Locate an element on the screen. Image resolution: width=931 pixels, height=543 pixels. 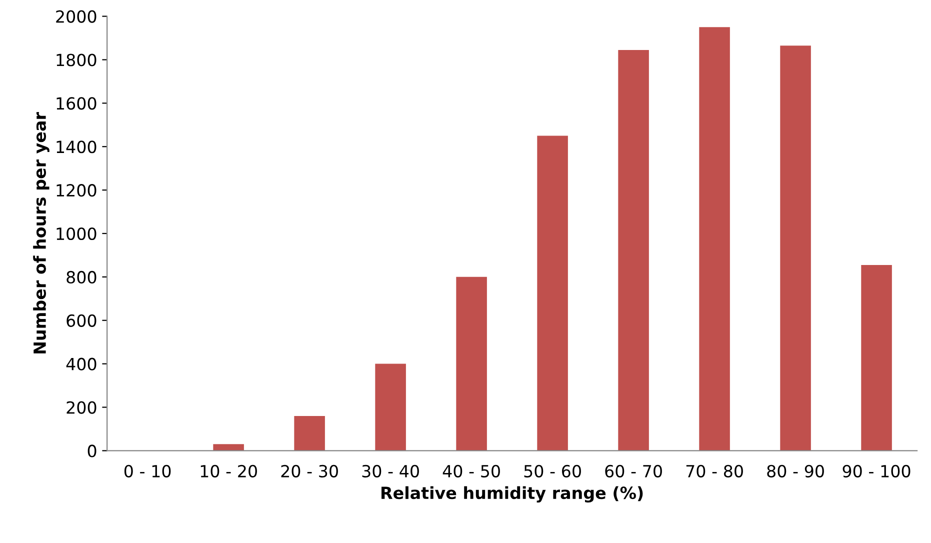
x-tick-label: 70 - 80 is located at coordinates (714, 471).